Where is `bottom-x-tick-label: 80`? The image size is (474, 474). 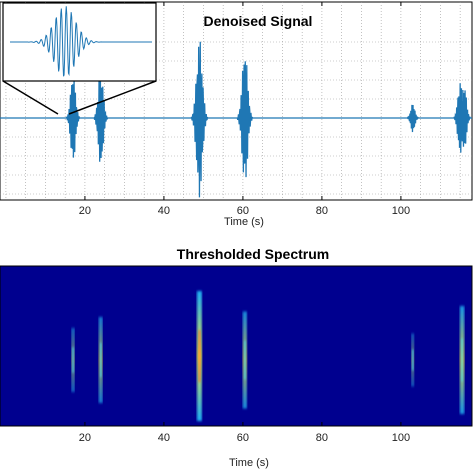 bottom-x-tick-label: 80 is located at coordinates (322, 438).